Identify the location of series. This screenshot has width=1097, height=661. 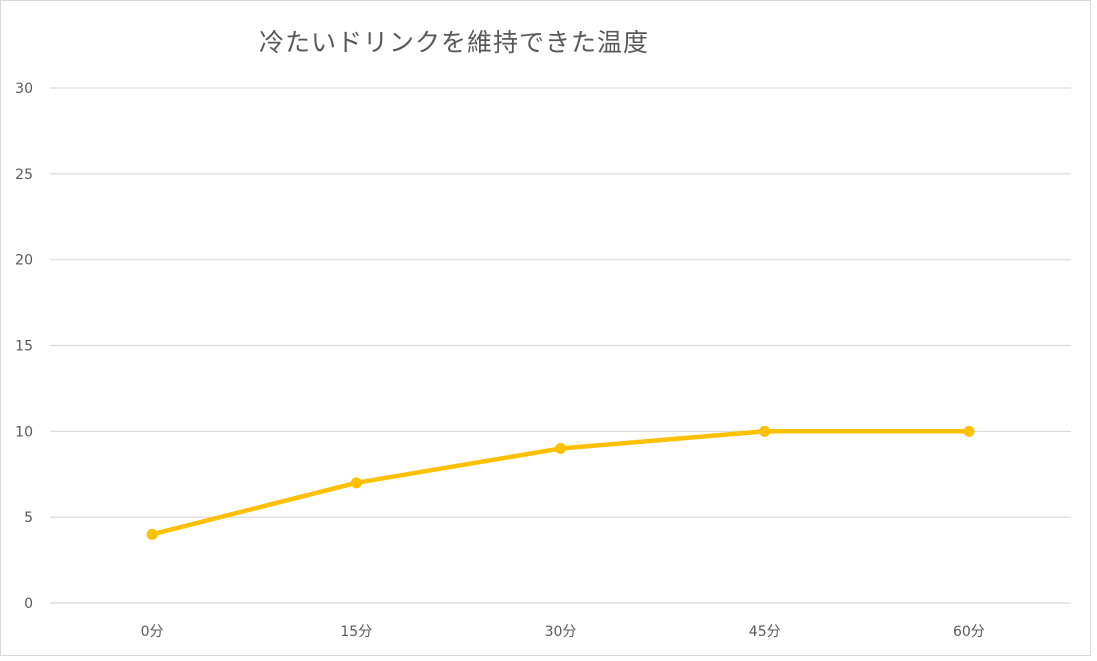
(560, 482).